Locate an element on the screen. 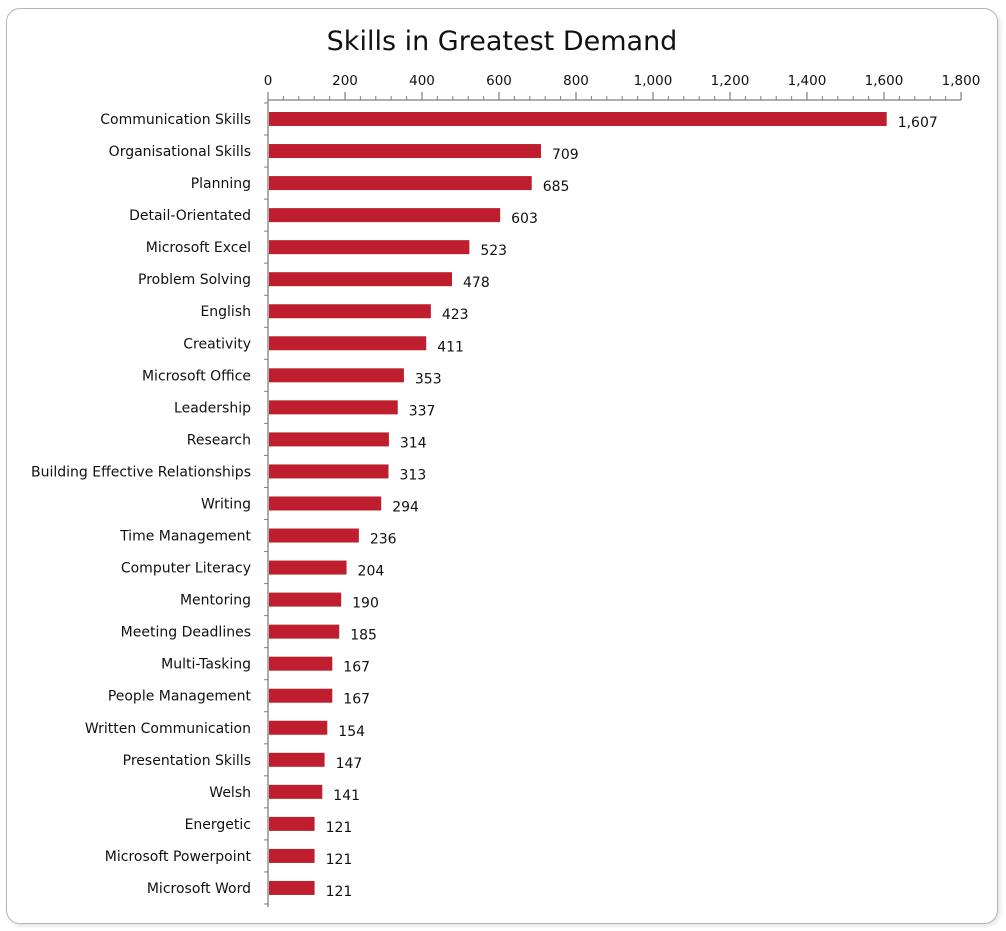 The height and width of the screenshot is (931, 1006). data-label: 313 is located at coordinates (413, 475).